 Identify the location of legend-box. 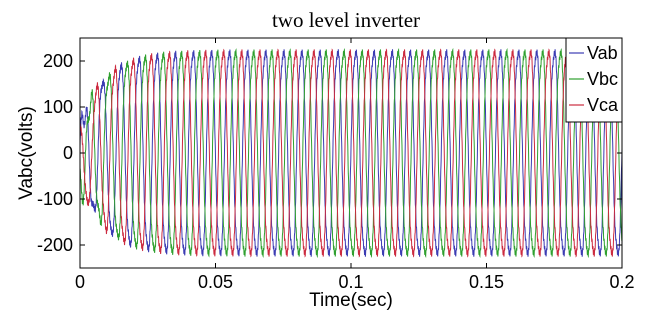
(594, 80).